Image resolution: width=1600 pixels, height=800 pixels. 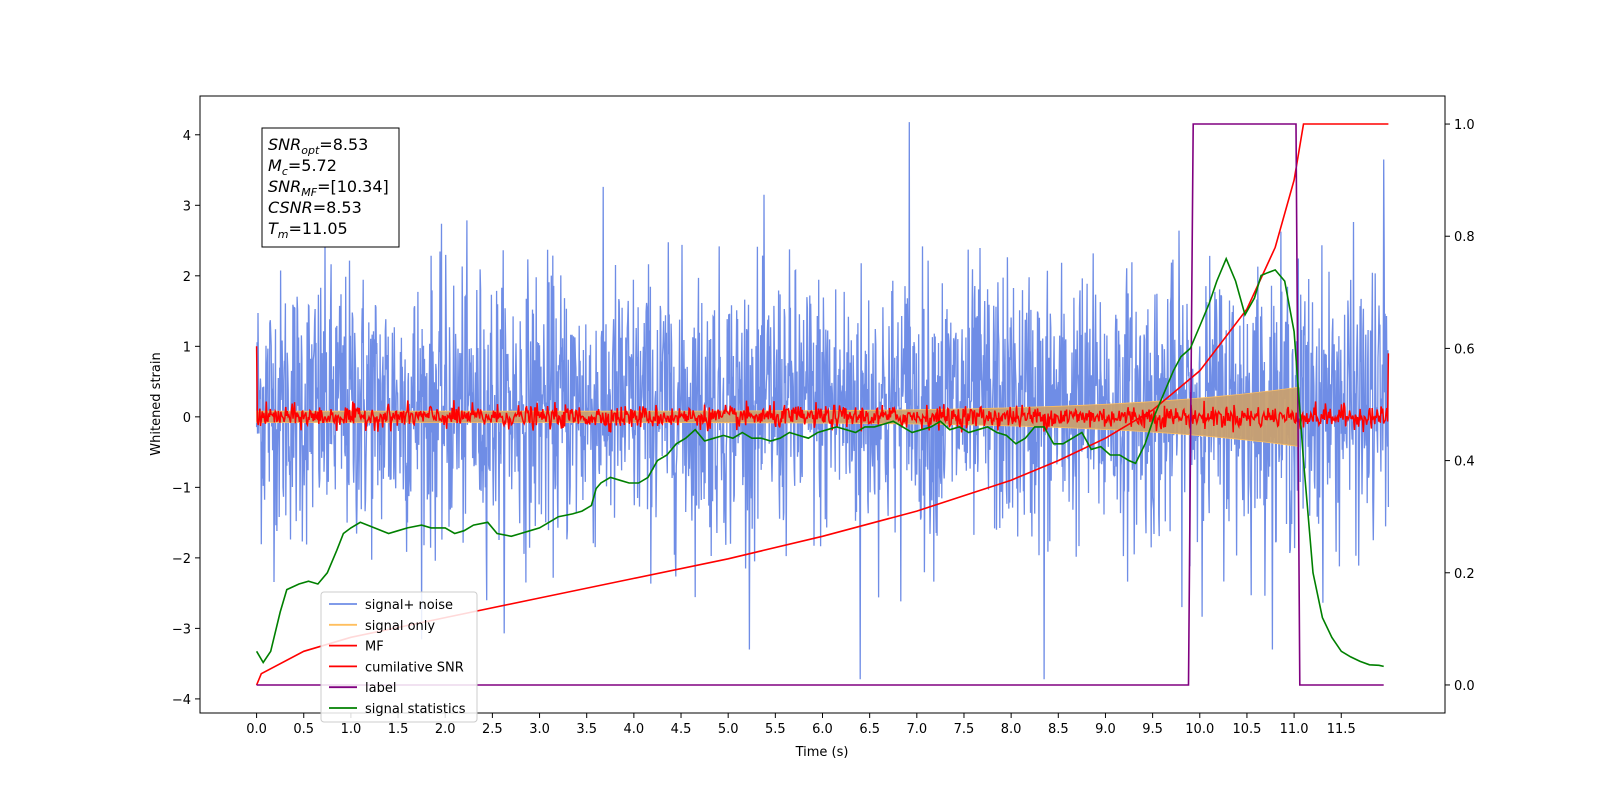 I want to click on x-tick-label: 4.5, so click(x=681, y=729).